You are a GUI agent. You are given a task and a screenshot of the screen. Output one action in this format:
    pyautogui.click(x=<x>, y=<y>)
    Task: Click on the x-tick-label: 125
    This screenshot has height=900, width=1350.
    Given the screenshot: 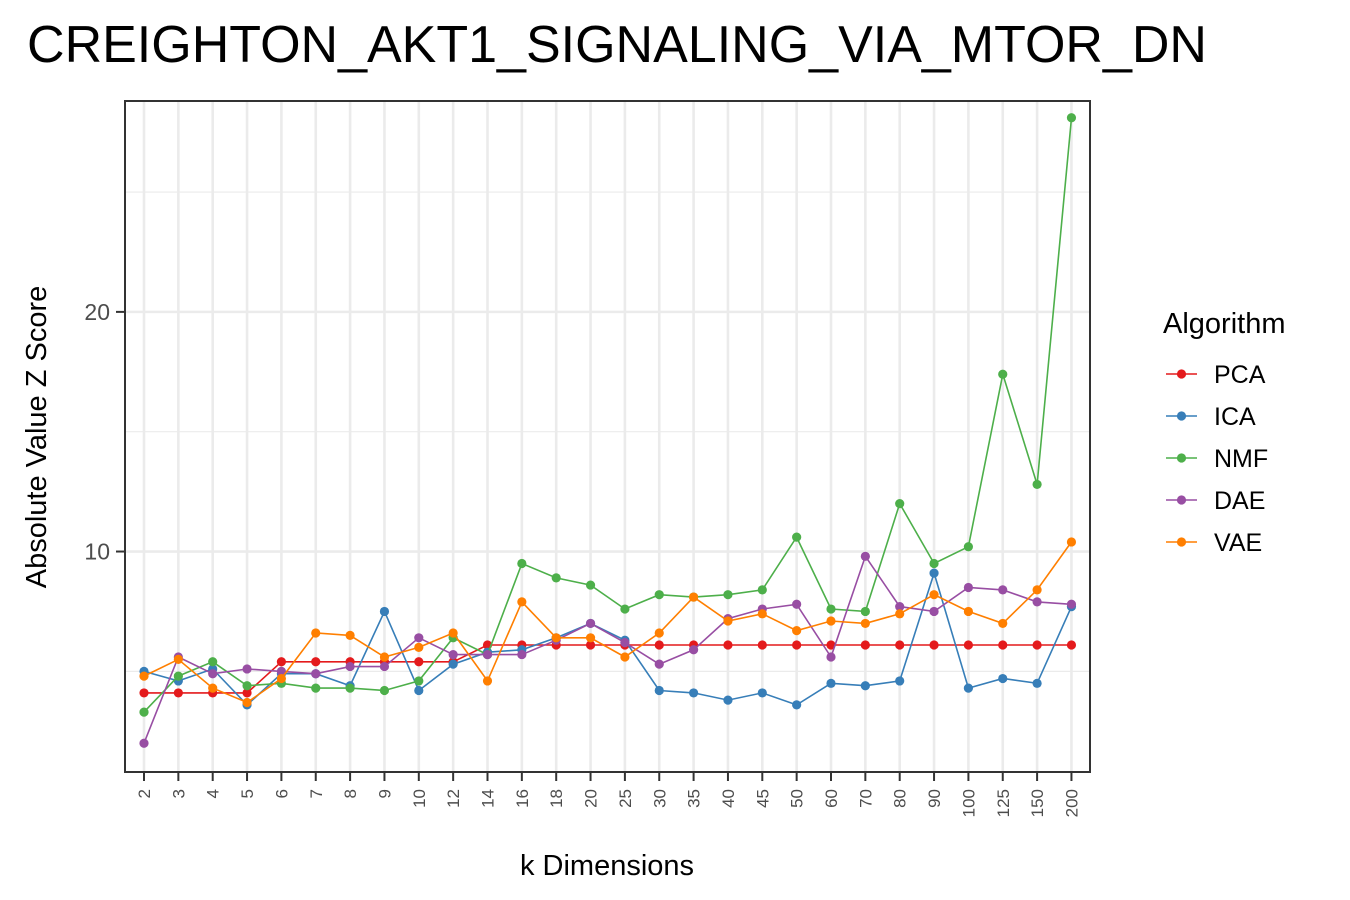 What is the action you would take?
    pyautogui.click(x=1003, y=803)
    